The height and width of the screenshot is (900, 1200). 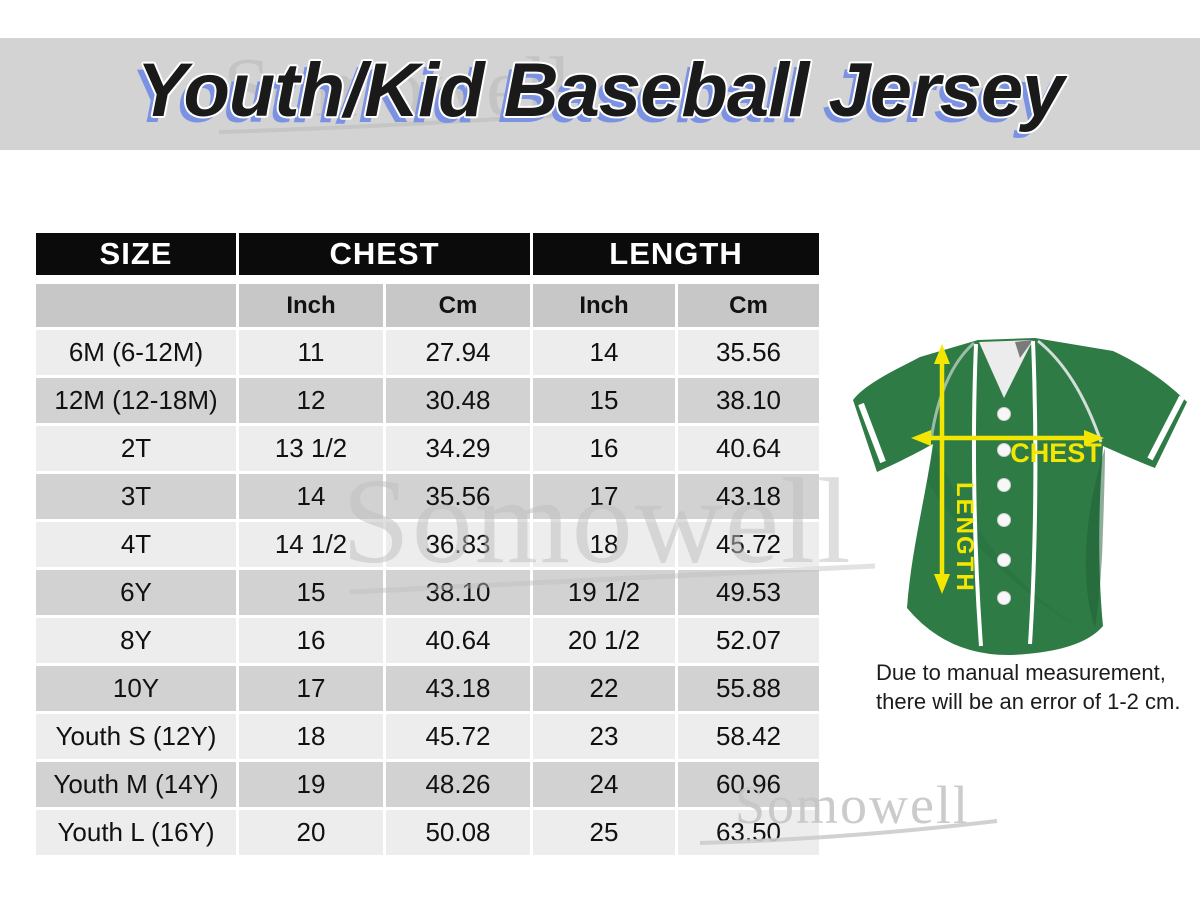 I want to click on chest-arrowhead-right, so click(x=1094, y=438).